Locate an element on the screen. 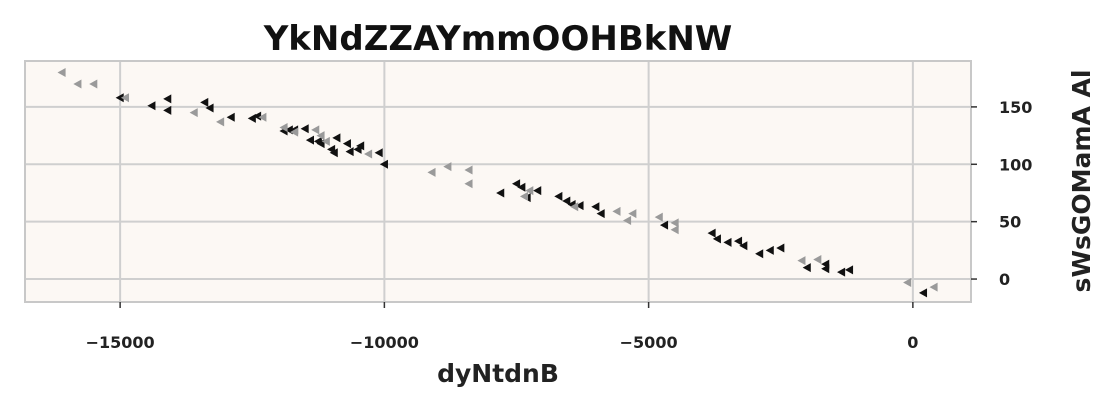 Image resolution: width=1104 pixels, height=414 pixels. x-tick-label: −5000 is located at coordinates (649, 342).